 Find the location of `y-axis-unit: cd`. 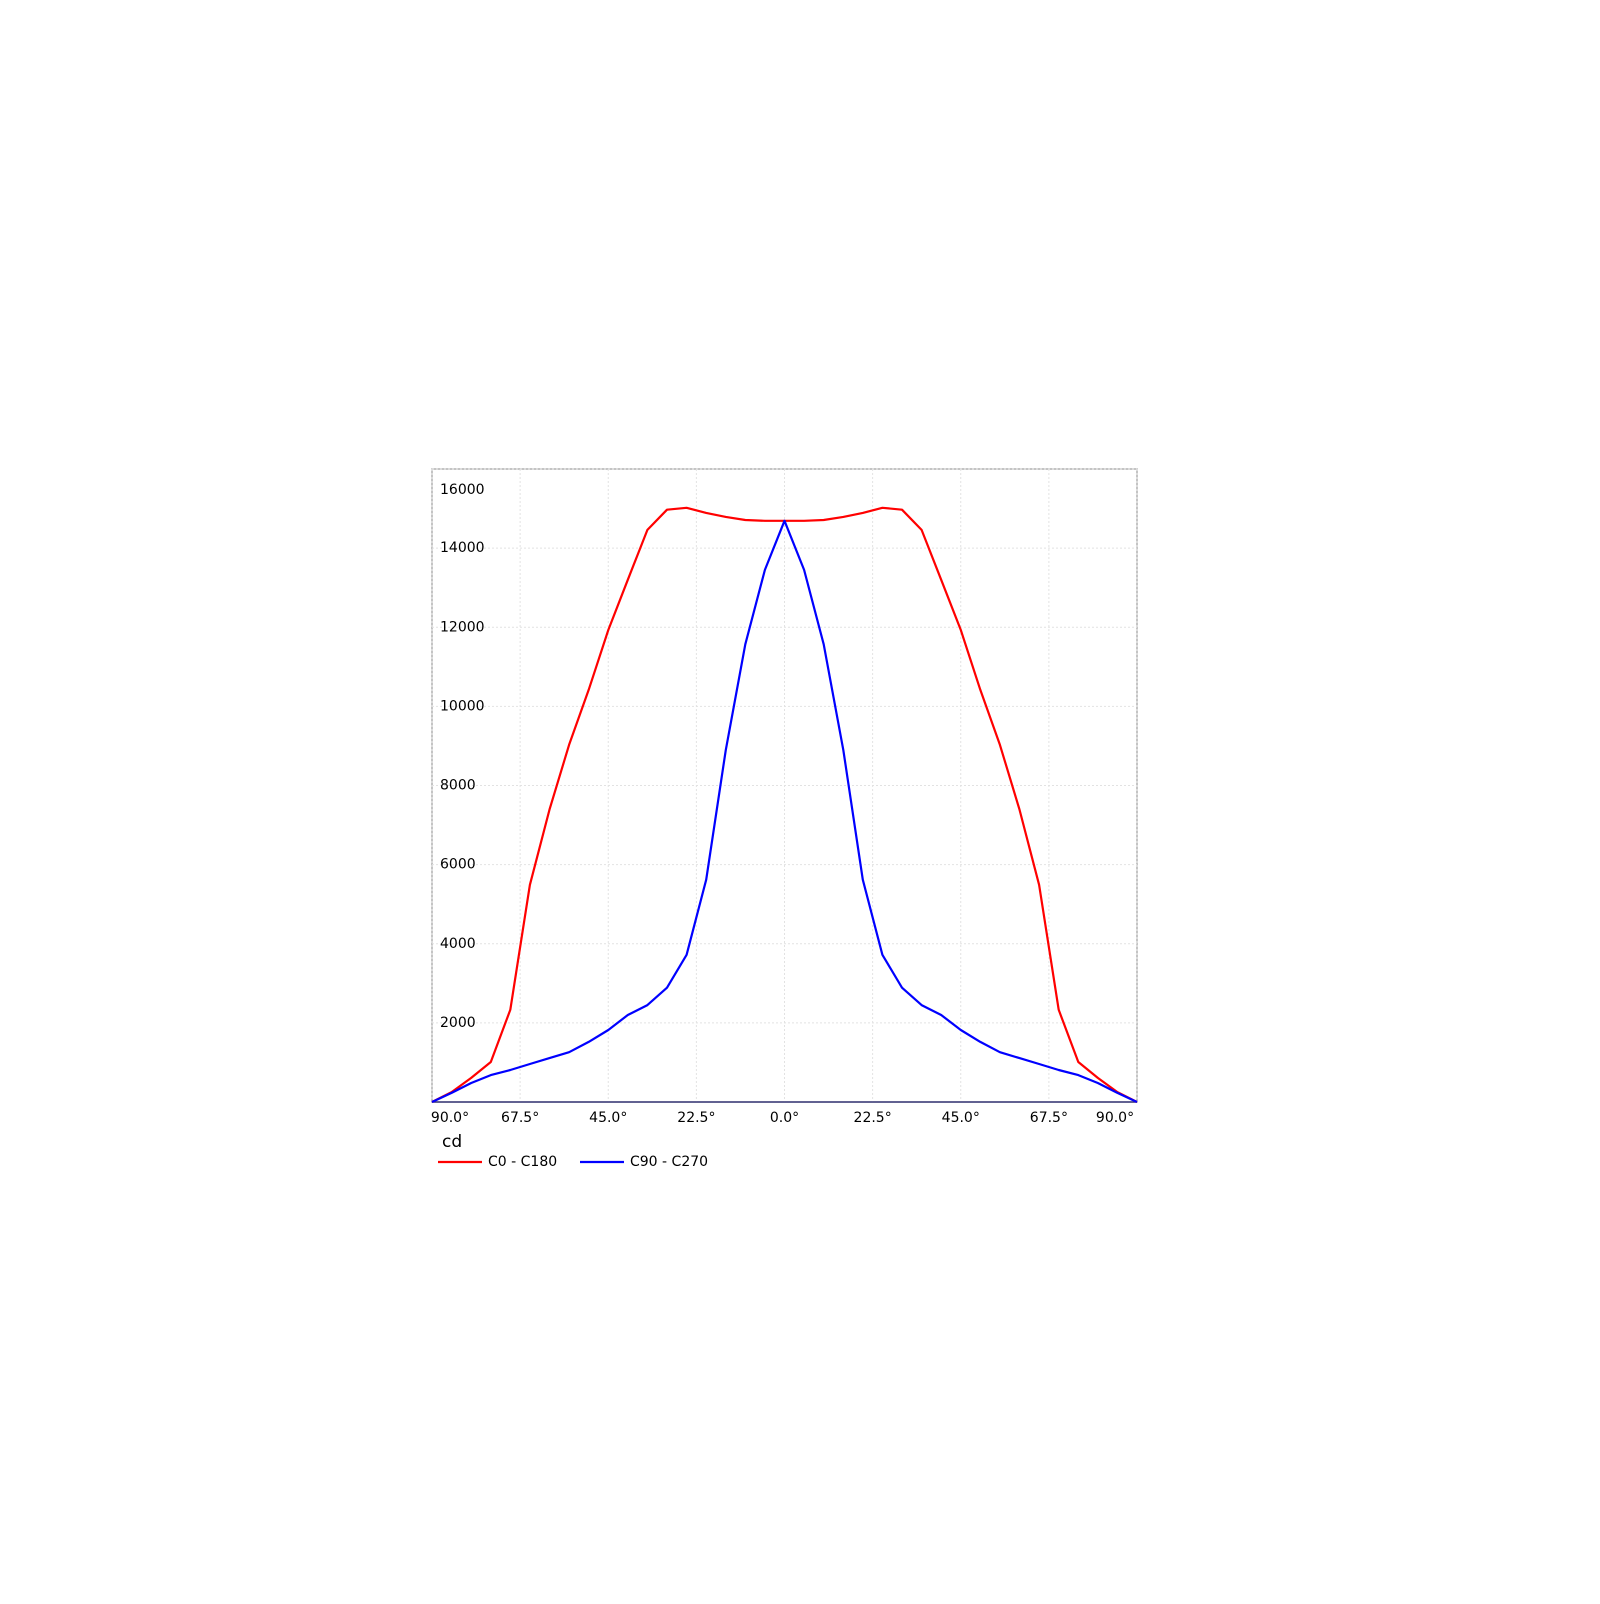

y-axis-unit: cd is located at coordinates (452, 1142).